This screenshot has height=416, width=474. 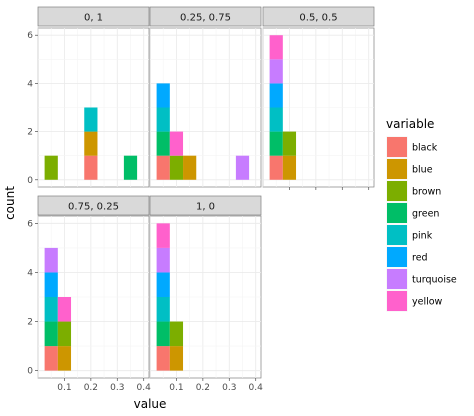 What do you see at coordinates (397, 279) in the screenshot?
I see `legend-swatch-turquoise` at bounding box center [397, 279].